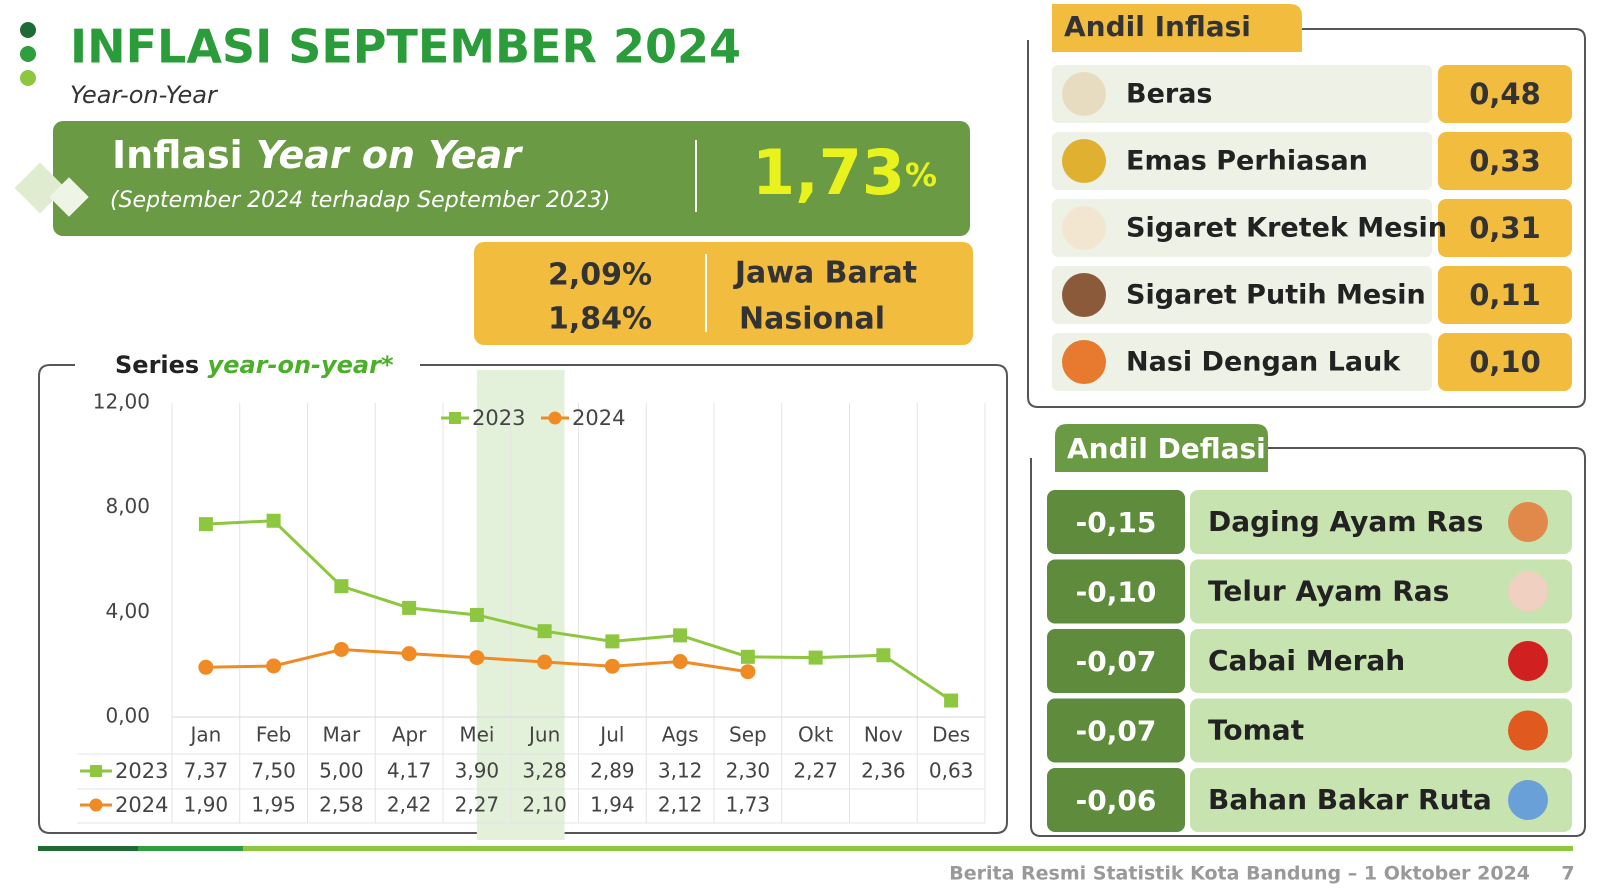  What do you see at coordinates (680, 805) in the screenshot?
I see `table-value: 2,12` at bounding box center [680, 805].